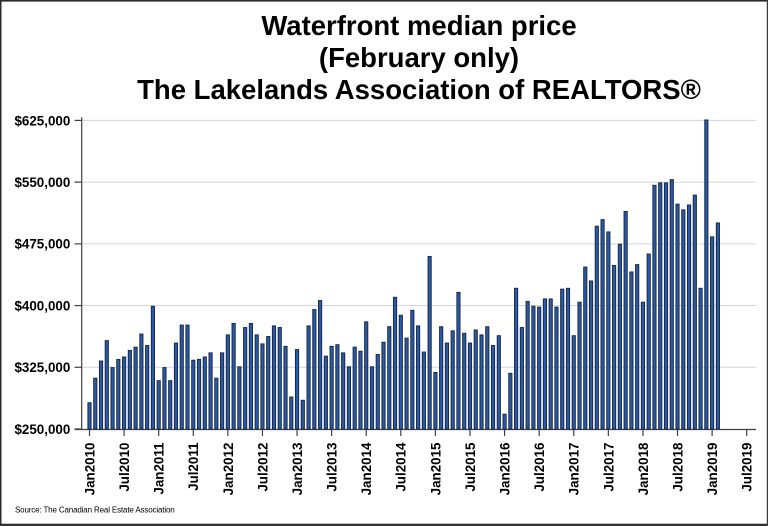 This screenshot has height=526, width=768. Describe the element at coordinates (470, 467) in the screenshot. I see `svg-text: Jul2015` at that location.